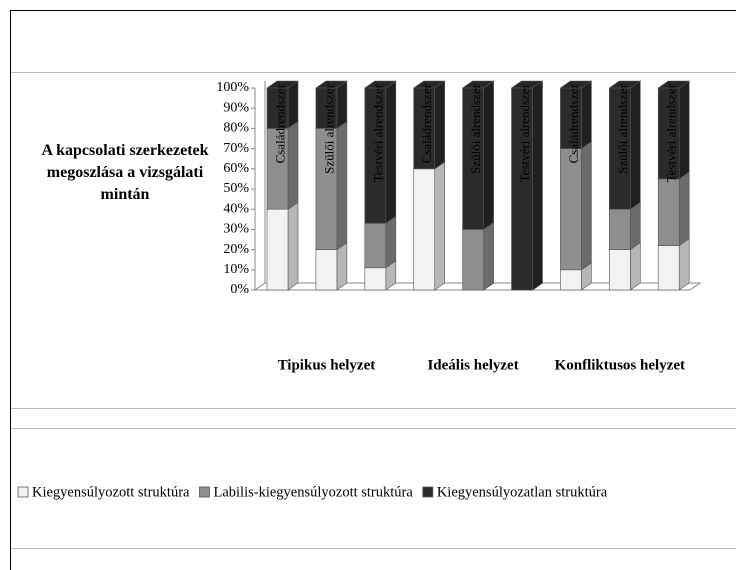 The image size is (736, 570). I want to click on y-tick-label: 100%, so click(232, 87).